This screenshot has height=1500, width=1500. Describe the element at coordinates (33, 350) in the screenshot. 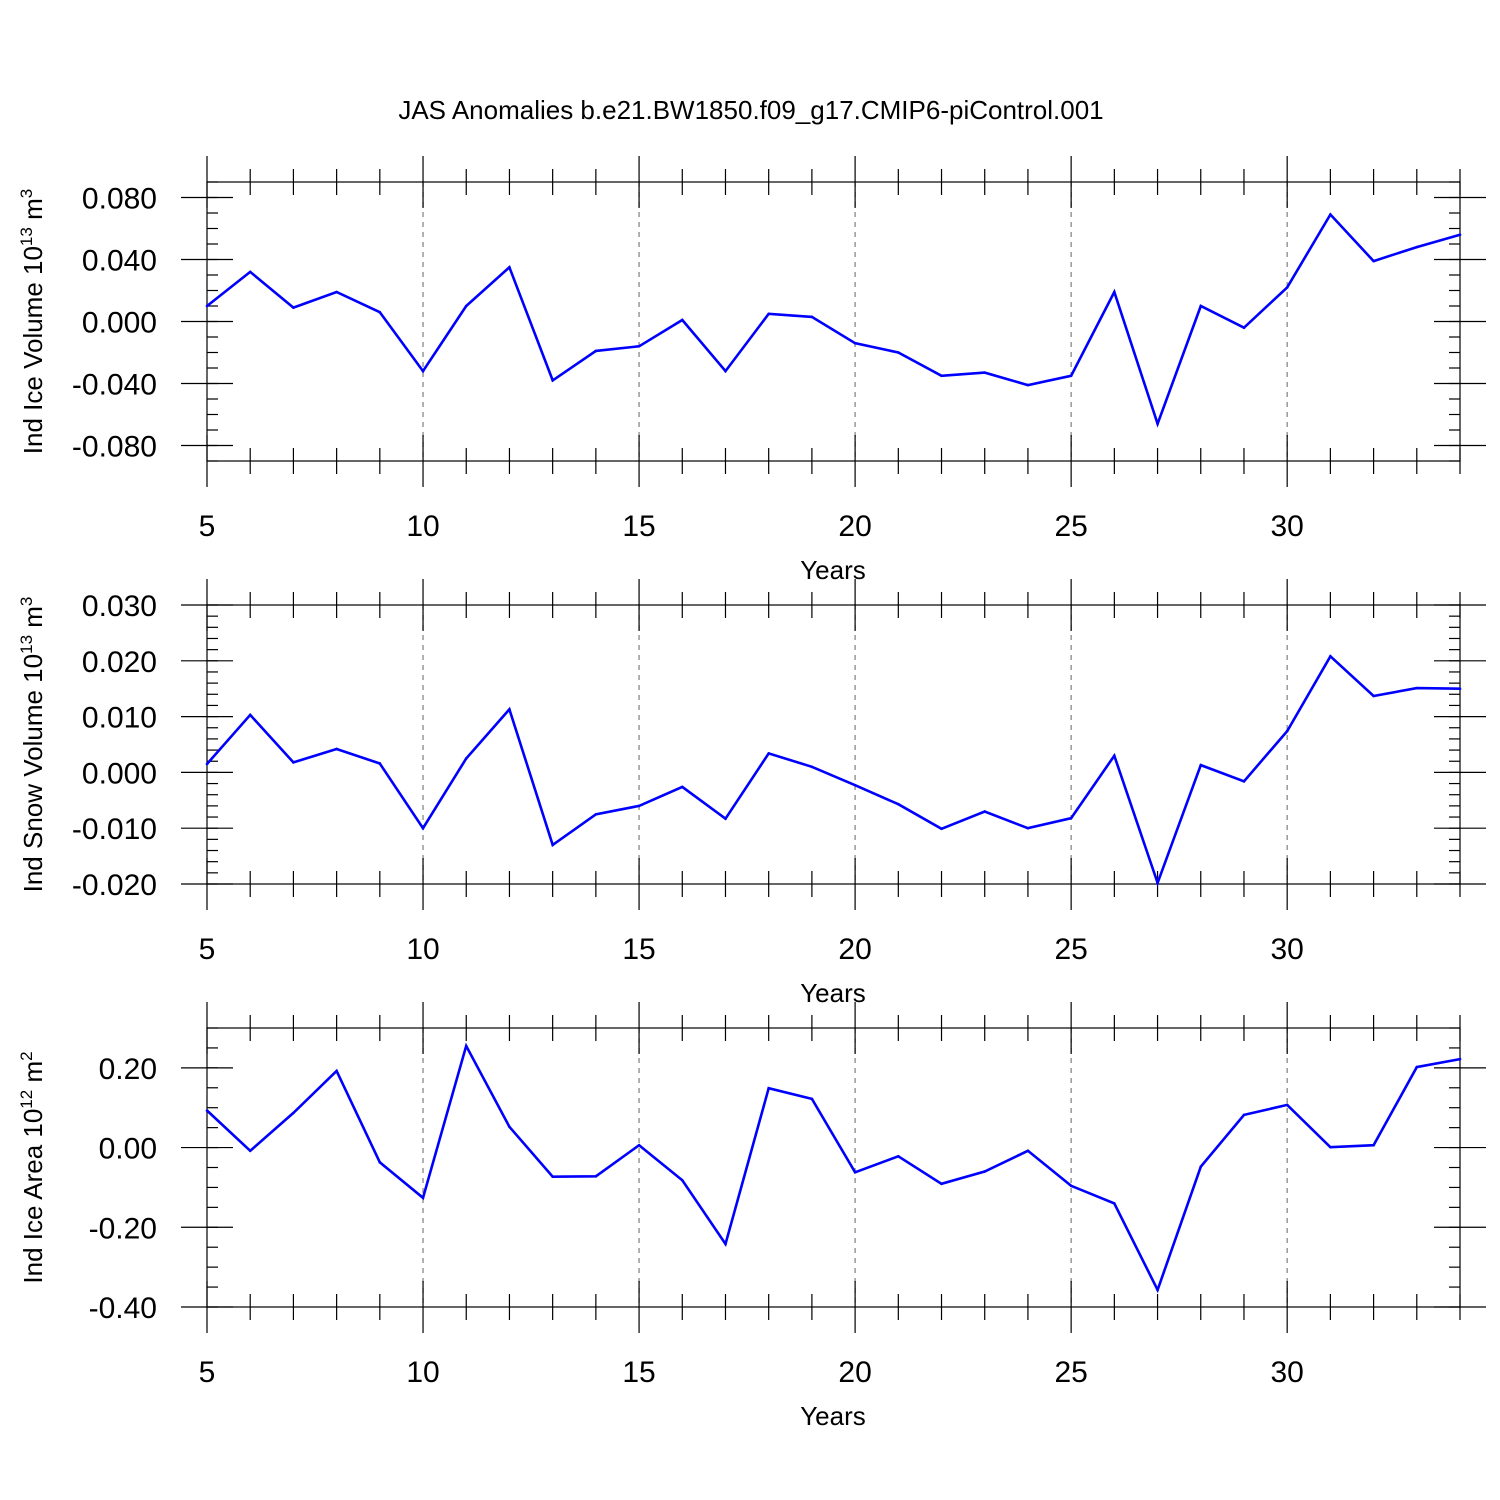

I see `y-axis-label-text: Ind Ice Volume 10` at that location.